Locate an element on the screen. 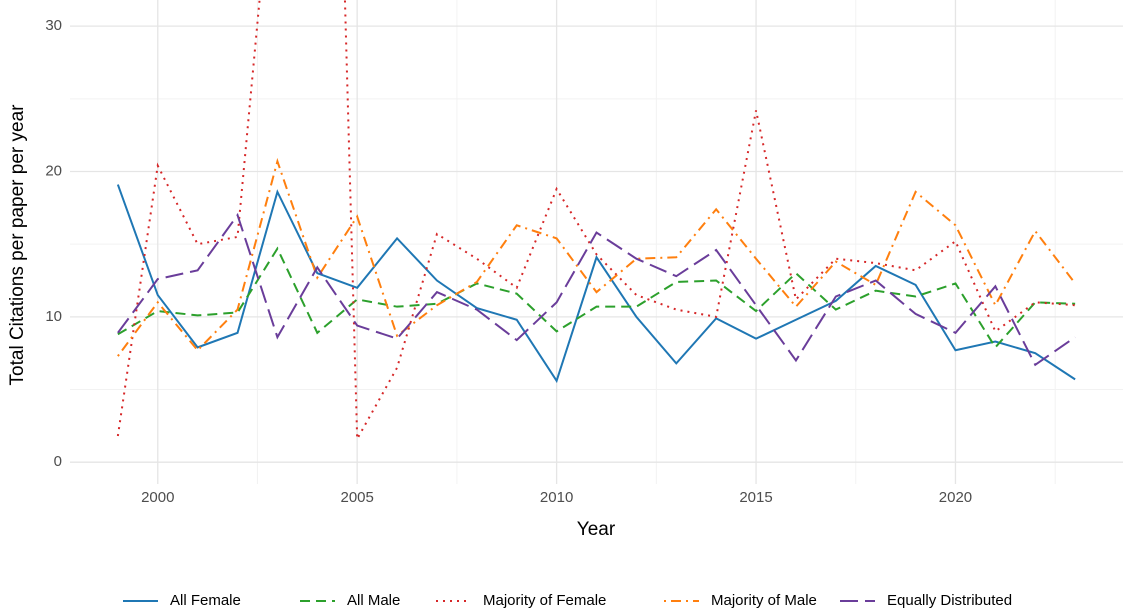  y-tick-label: 10 is located at coordinates (53, 316).